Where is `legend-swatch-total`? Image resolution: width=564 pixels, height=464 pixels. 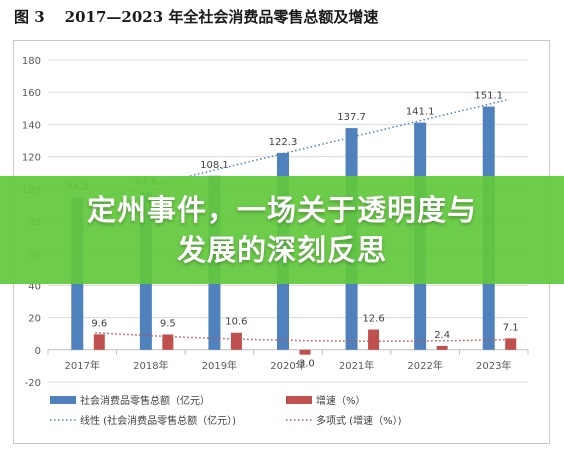 legend-swatch-total is located at coordinates (63, 400).